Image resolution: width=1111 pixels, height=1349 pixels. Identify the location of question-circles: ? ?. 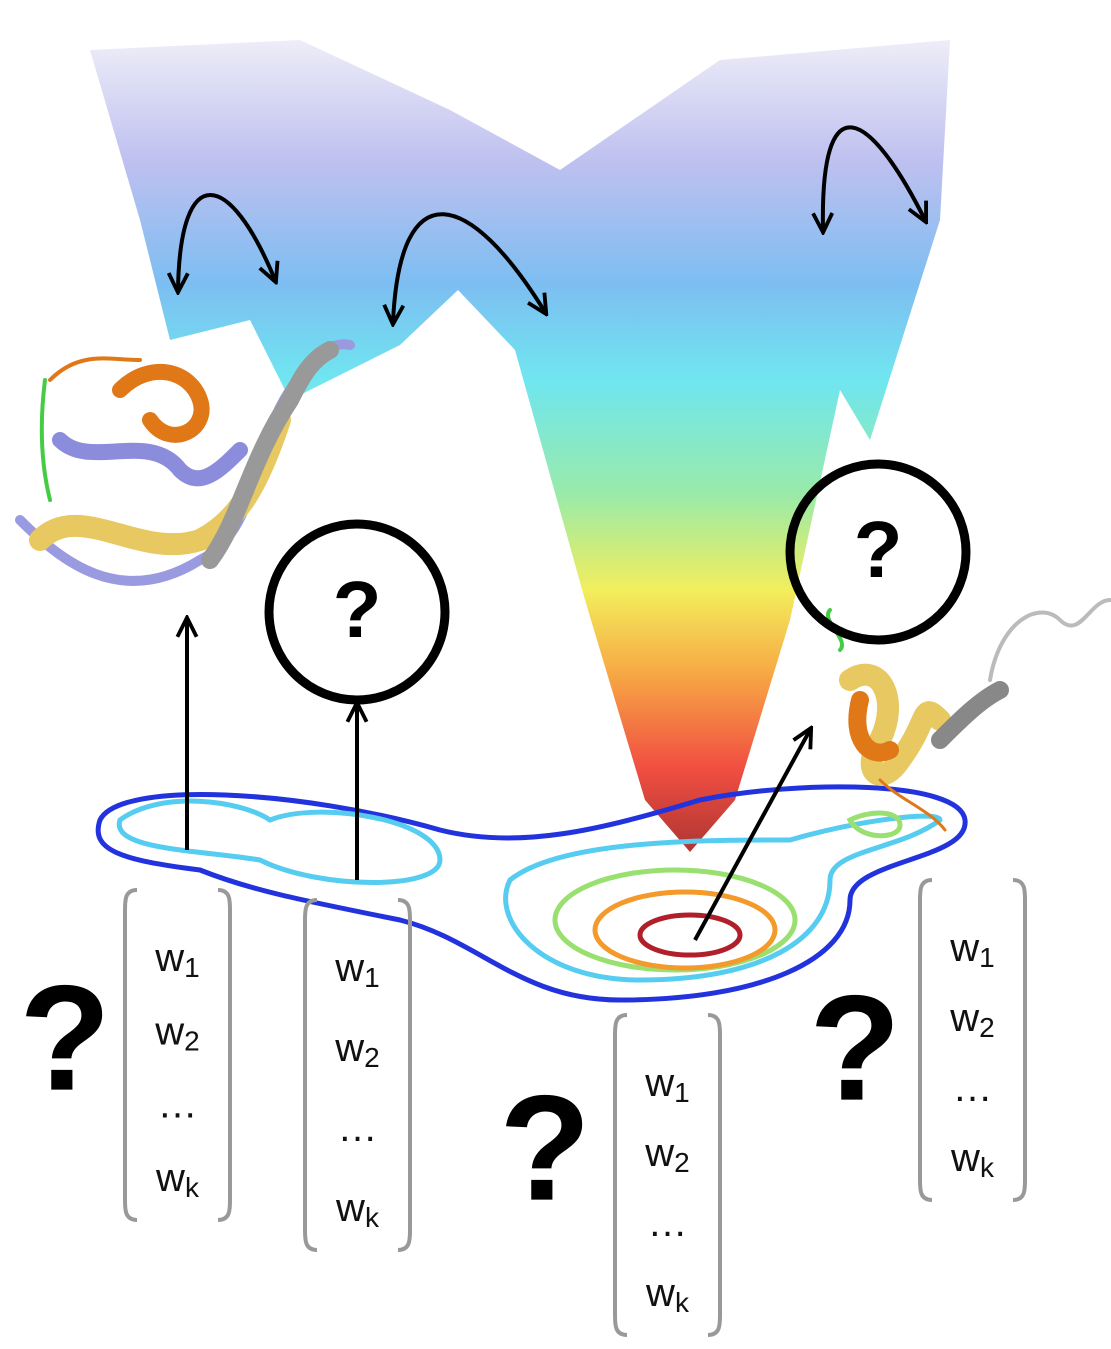
(617, 582).